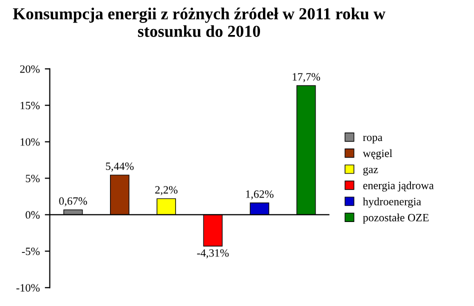 The width and height of the screenshot is (474, 306). What do you see at coordinates (306, 77) in the screenshot?
I see `data-label: 17,7%` at bounding box center [306, 77].